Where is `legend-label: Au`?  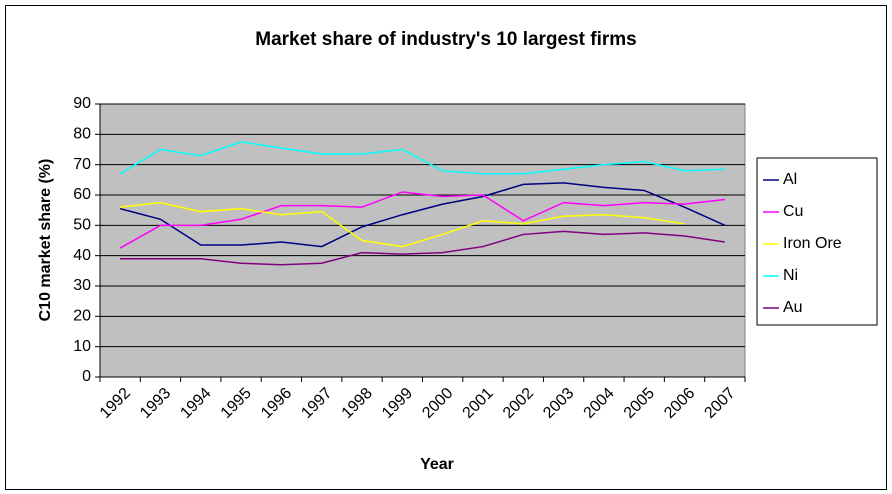
legend-label: Au is located at coordinates (793, 307).